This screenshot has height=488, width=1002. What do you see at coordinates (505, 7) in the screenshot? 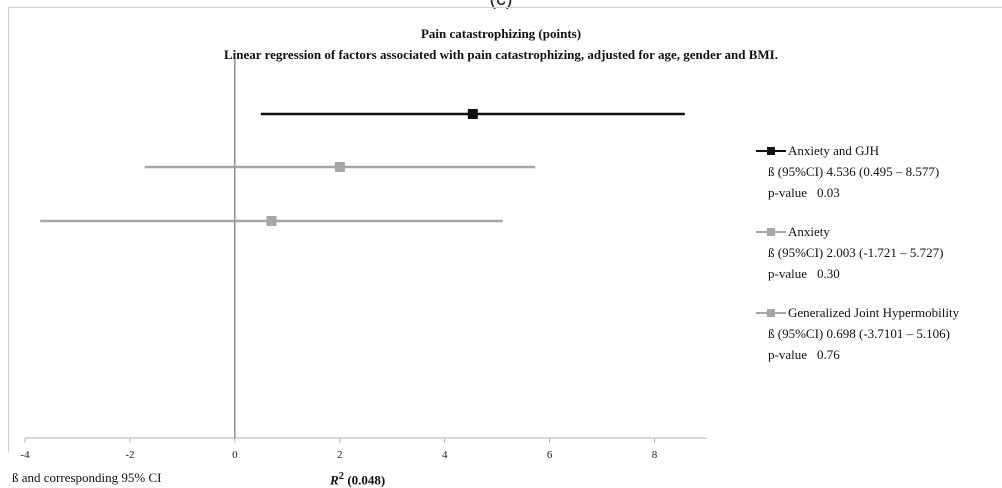
I see `panel-frame-top` at bounding box center [505, 7].